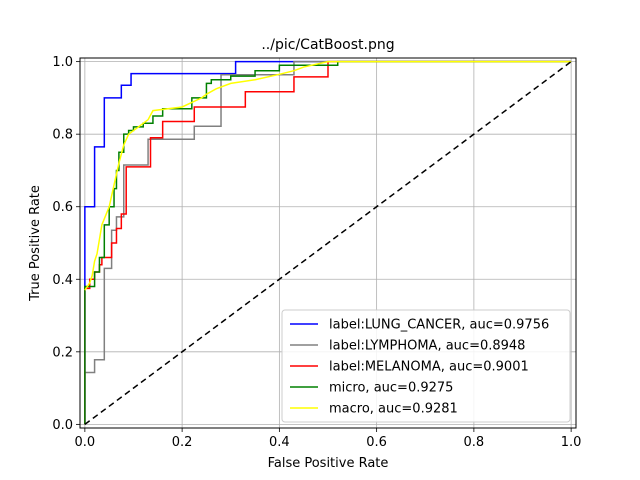  Describe the element at coordinates (376, 442) in the screenshot. I see `x-tick-label: 0.6` at that location.